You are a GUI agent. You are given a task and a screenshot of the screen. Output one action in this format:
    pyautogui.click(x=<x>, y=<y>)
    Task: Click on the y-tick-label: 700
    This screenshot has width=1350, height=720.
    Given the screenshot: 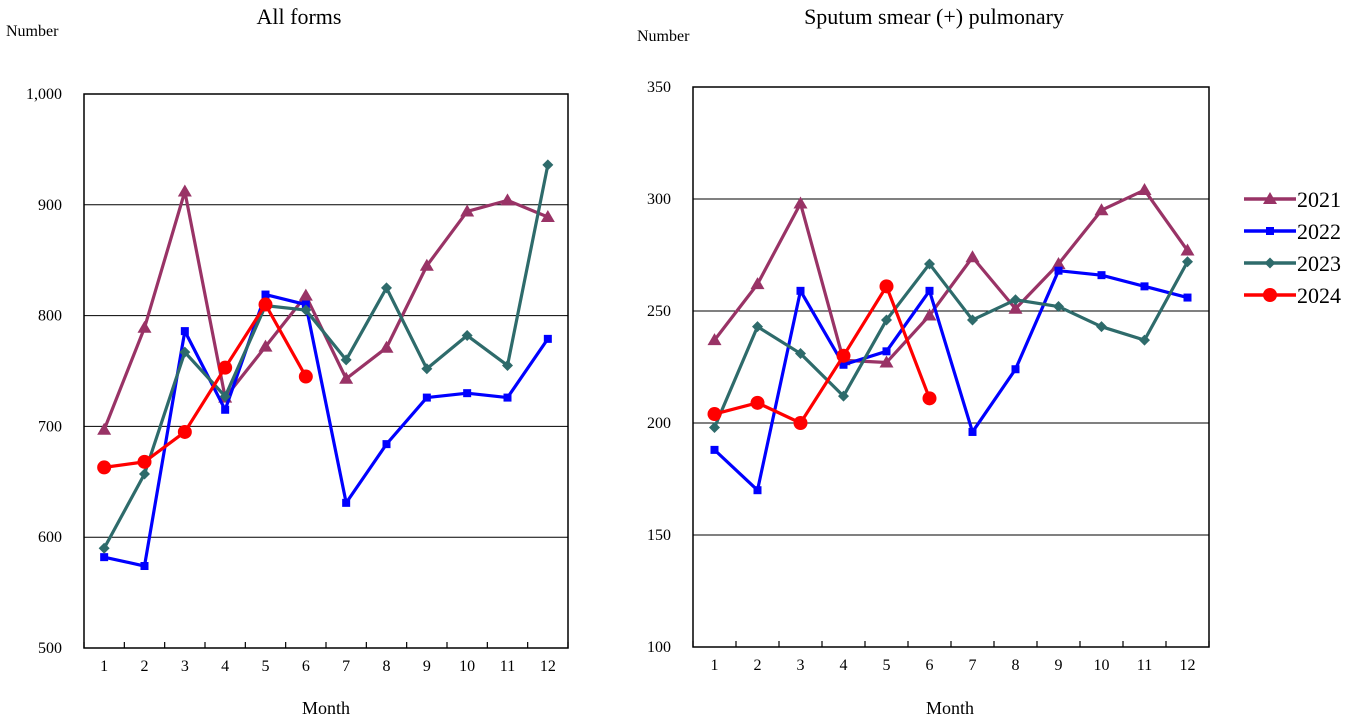 What is the action you would take?
    pyautogui.click(x=50, y=426)
    